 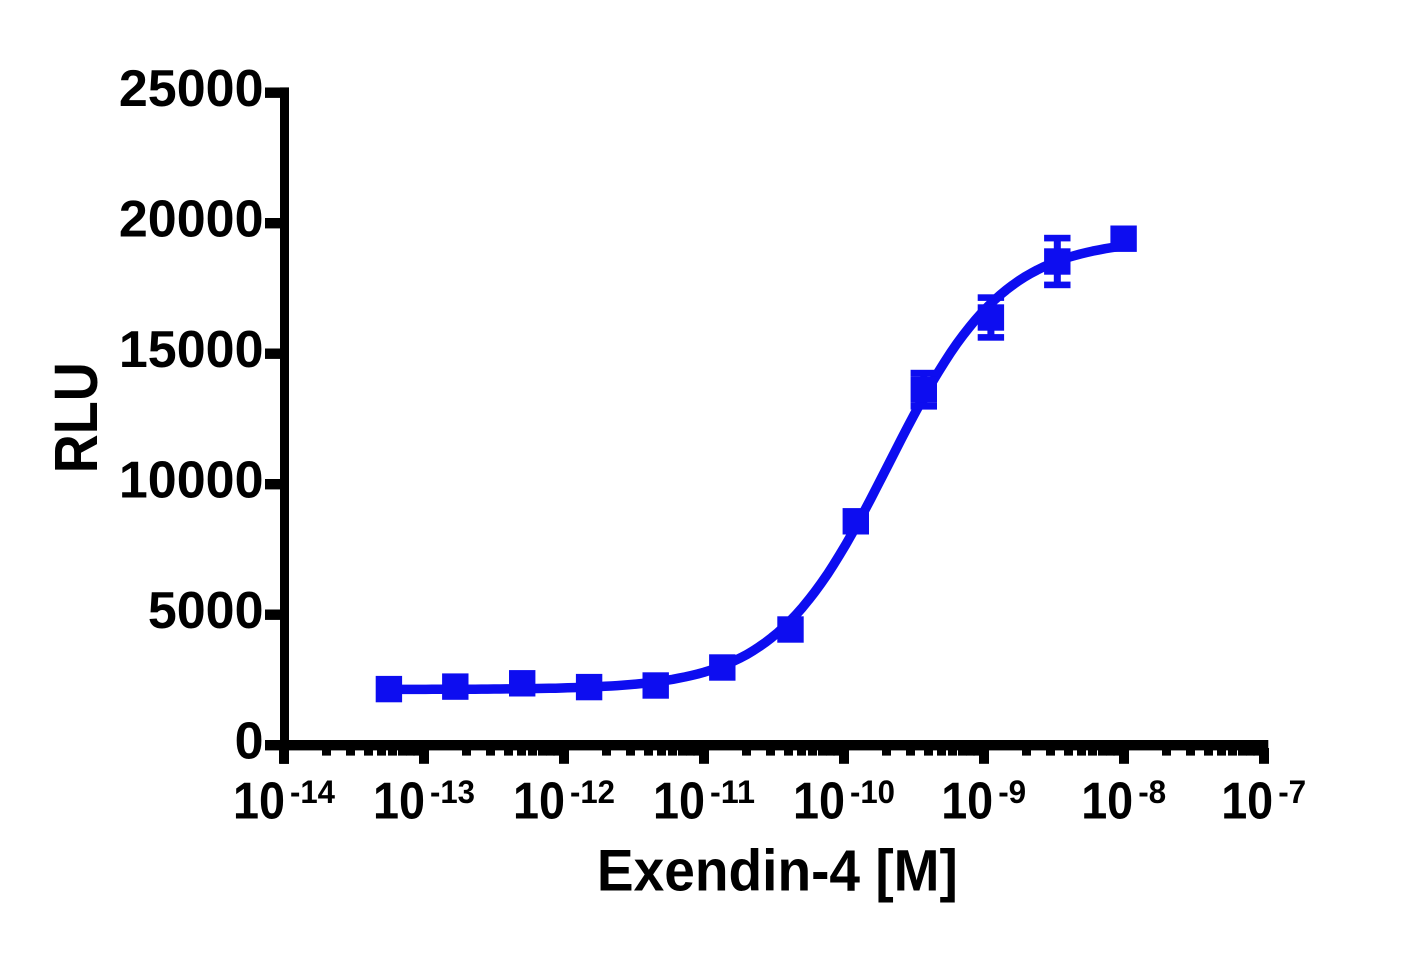 I want to click on svg-text: -10, so click(x=872, y=792).